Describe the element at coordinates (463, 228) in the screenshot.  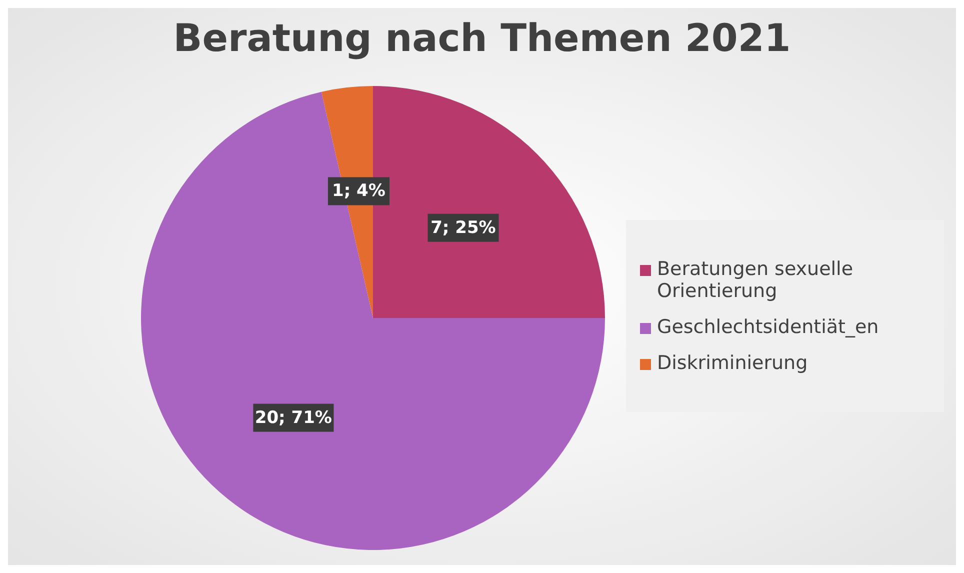
I see `data-label: 7; 25%` at that location.